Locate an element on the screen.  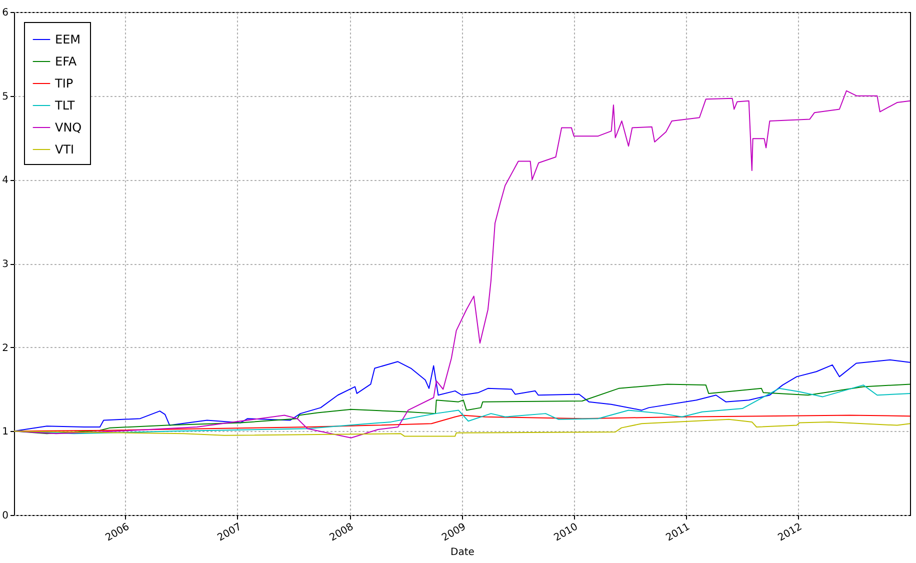
legend-label: TLT is located at coordinates (65, 105).